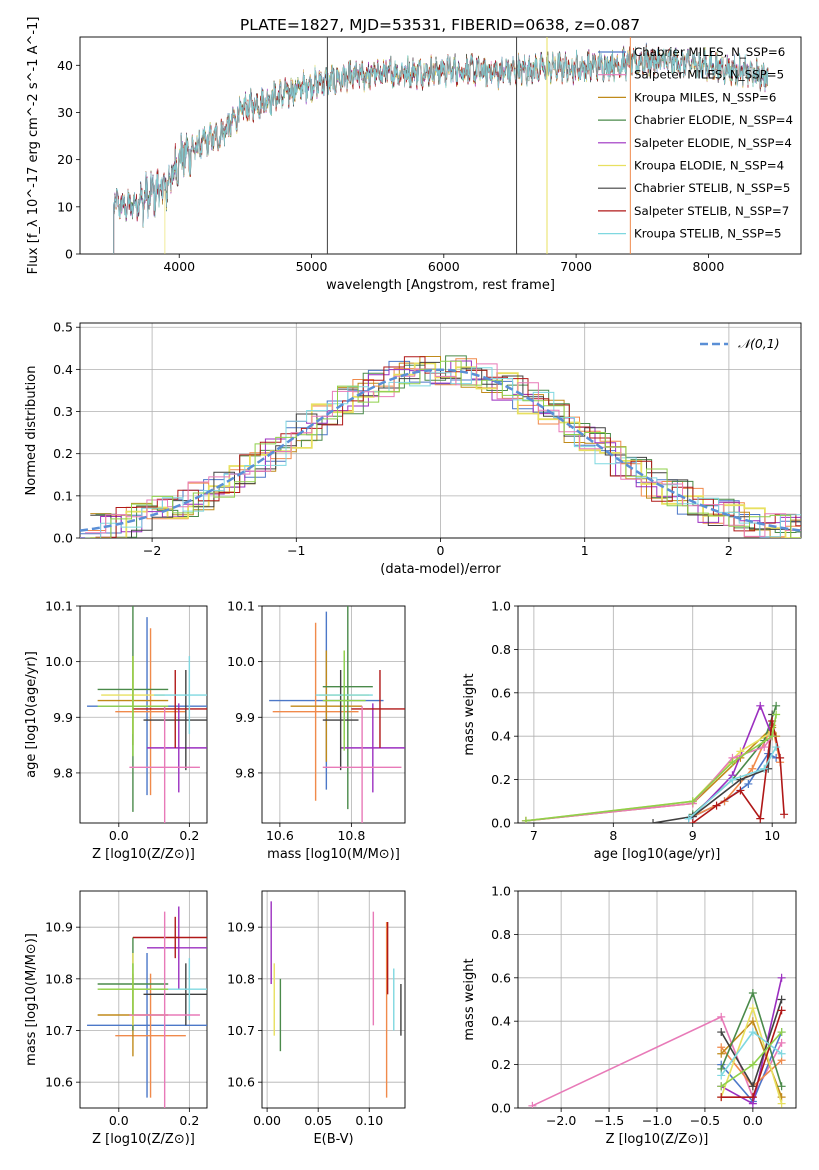 This screenshot has height=1170, width=819. I want to click on x-tick-label: −1, so click(296, 550).